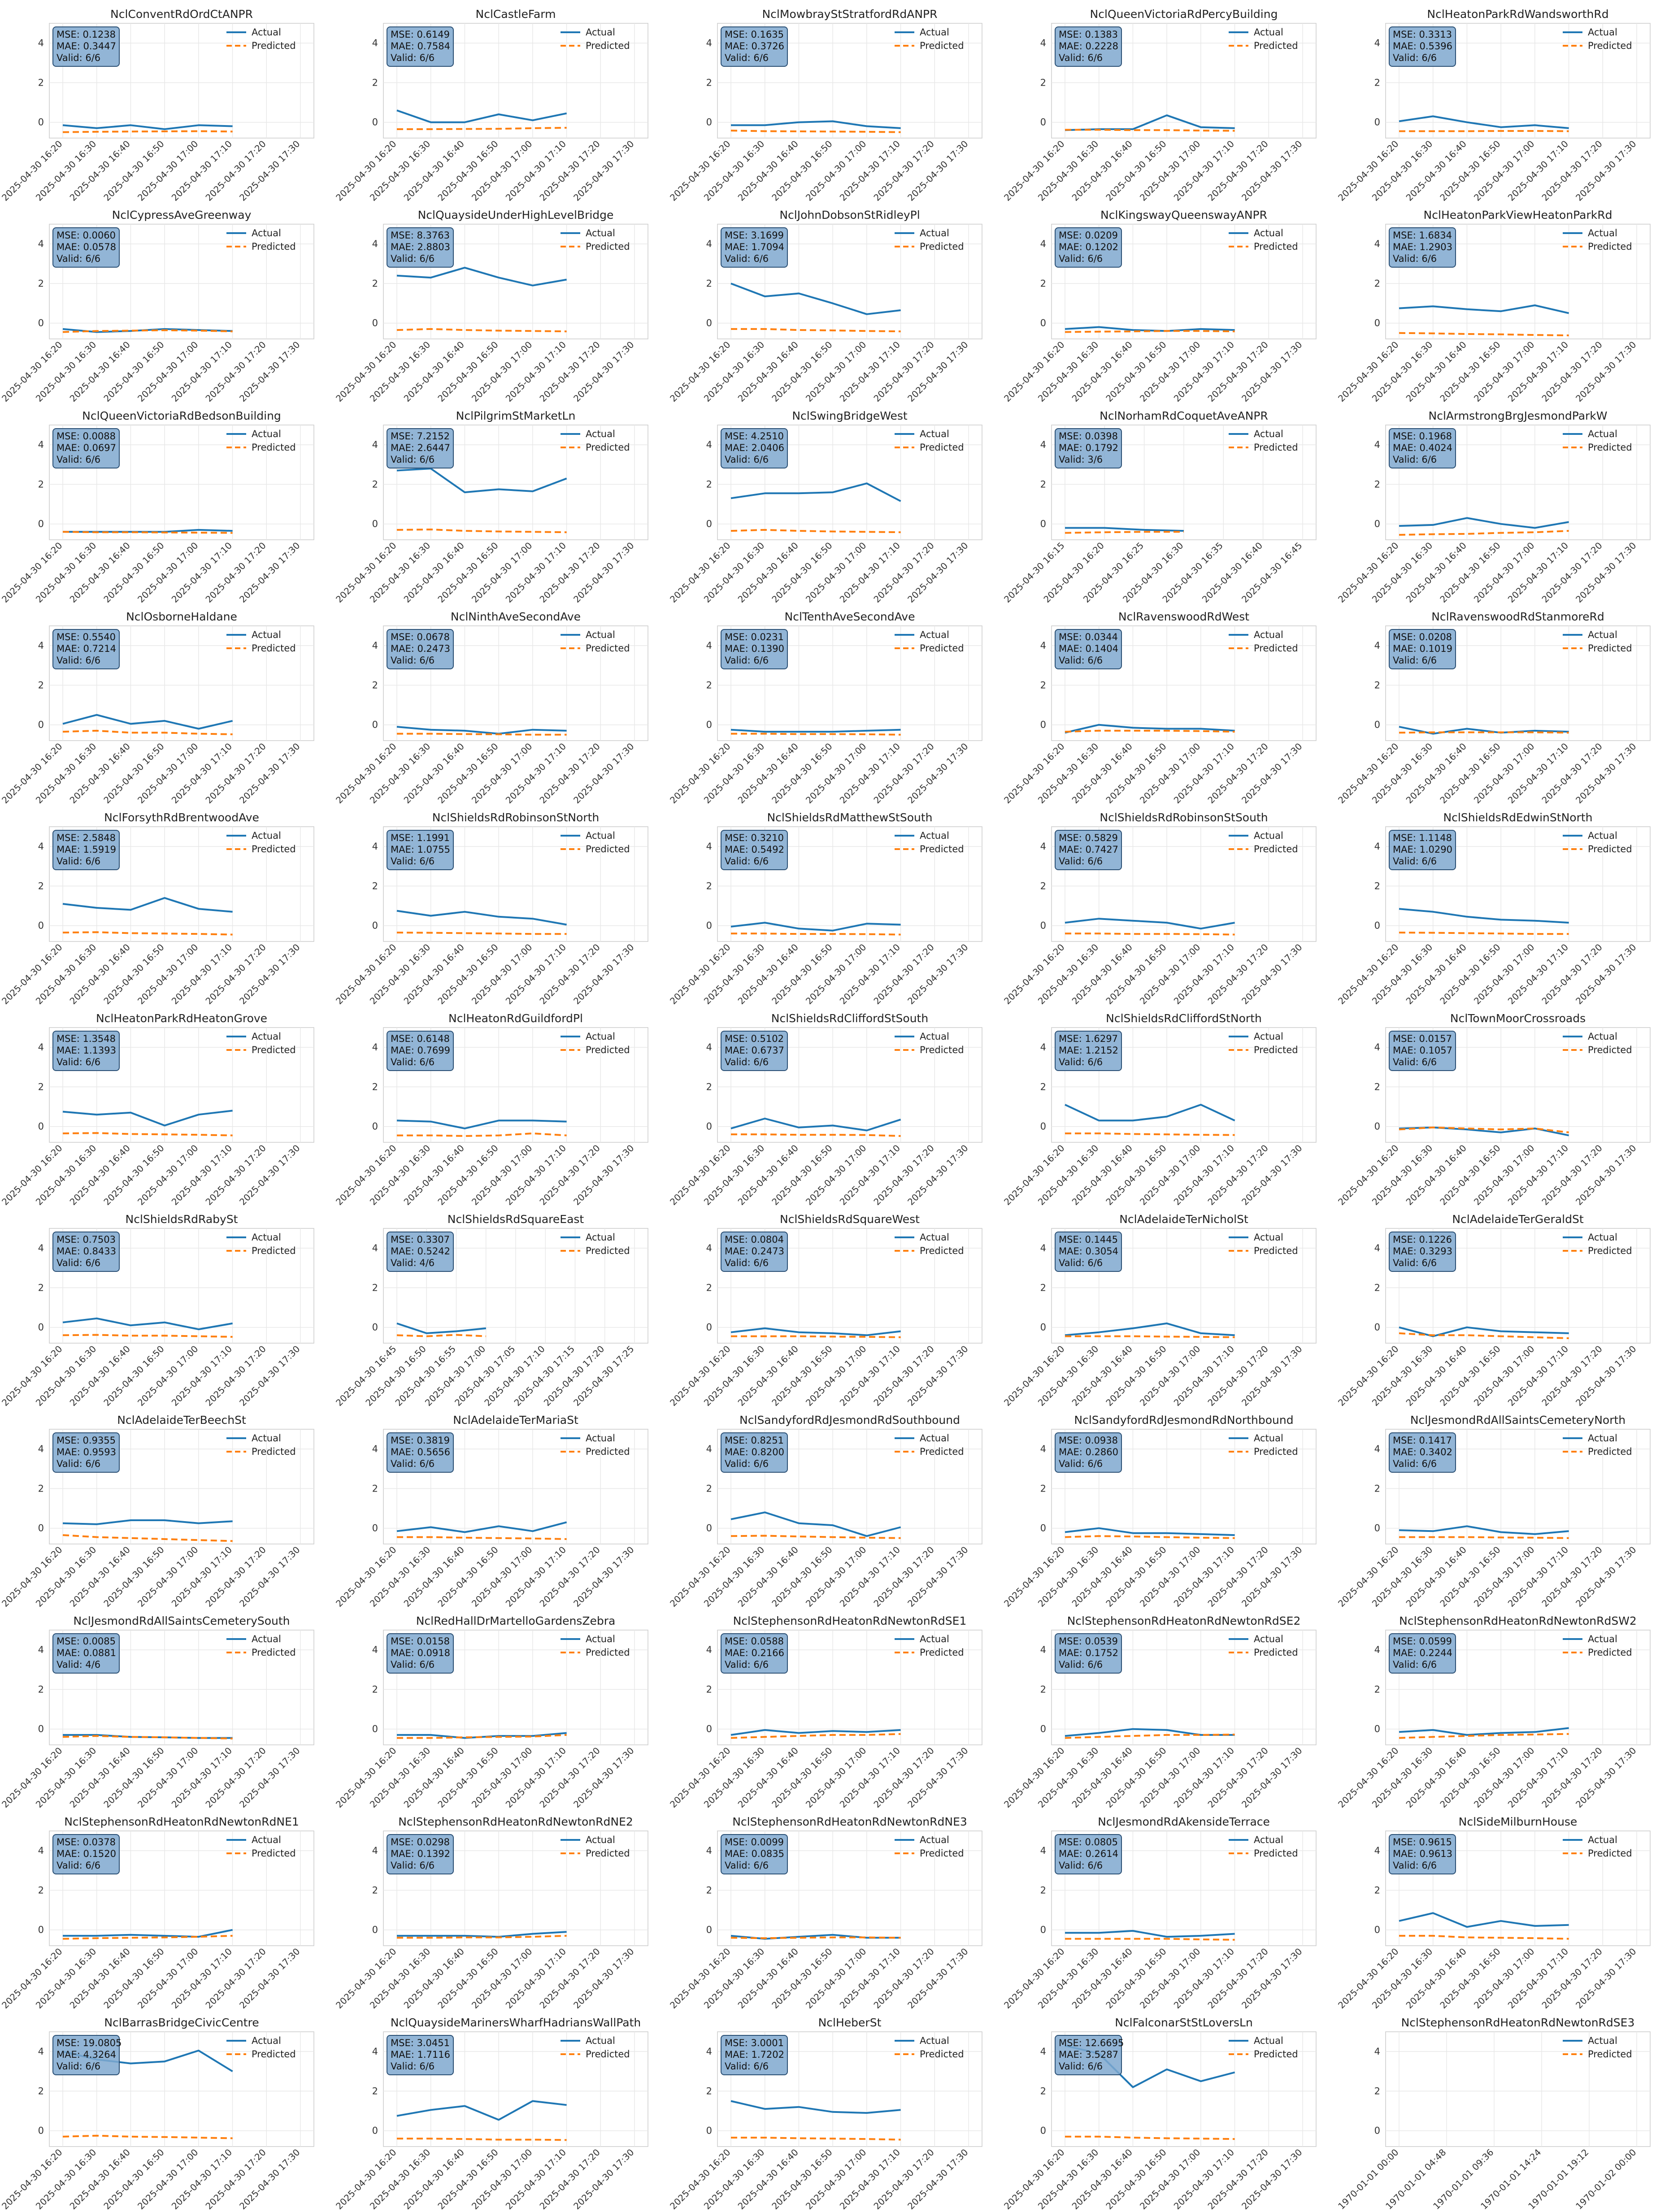 The height and width of the screenshot is (2212, 1669). What do you see at coordinates (181, 15) in the screenshot?
I see `subplot-title: NclConventRdOrdCtANPR` at bounding box center [181, 15].